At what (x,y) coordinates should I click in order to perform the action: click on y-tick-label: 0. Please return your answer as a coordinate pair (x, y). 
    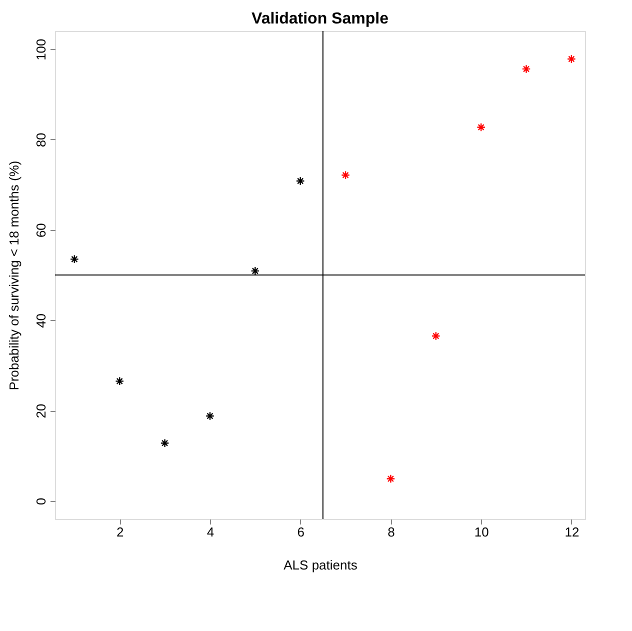
    Looking at the image, I should click on (41, 502).